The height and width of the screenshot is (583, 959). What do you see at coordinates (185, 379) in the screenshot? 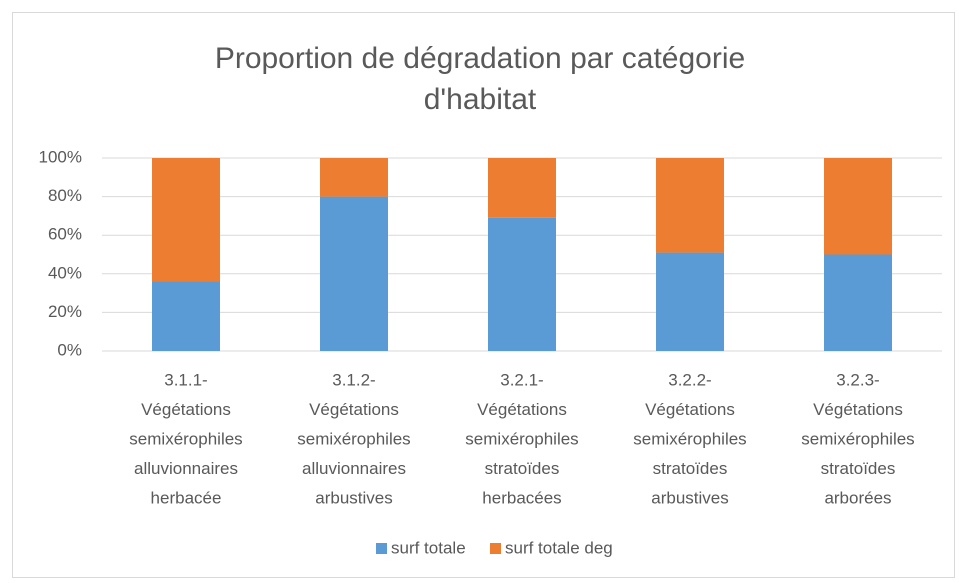
I see `x-tick-label: 3.1.1-` at bounding box center [185, 379].